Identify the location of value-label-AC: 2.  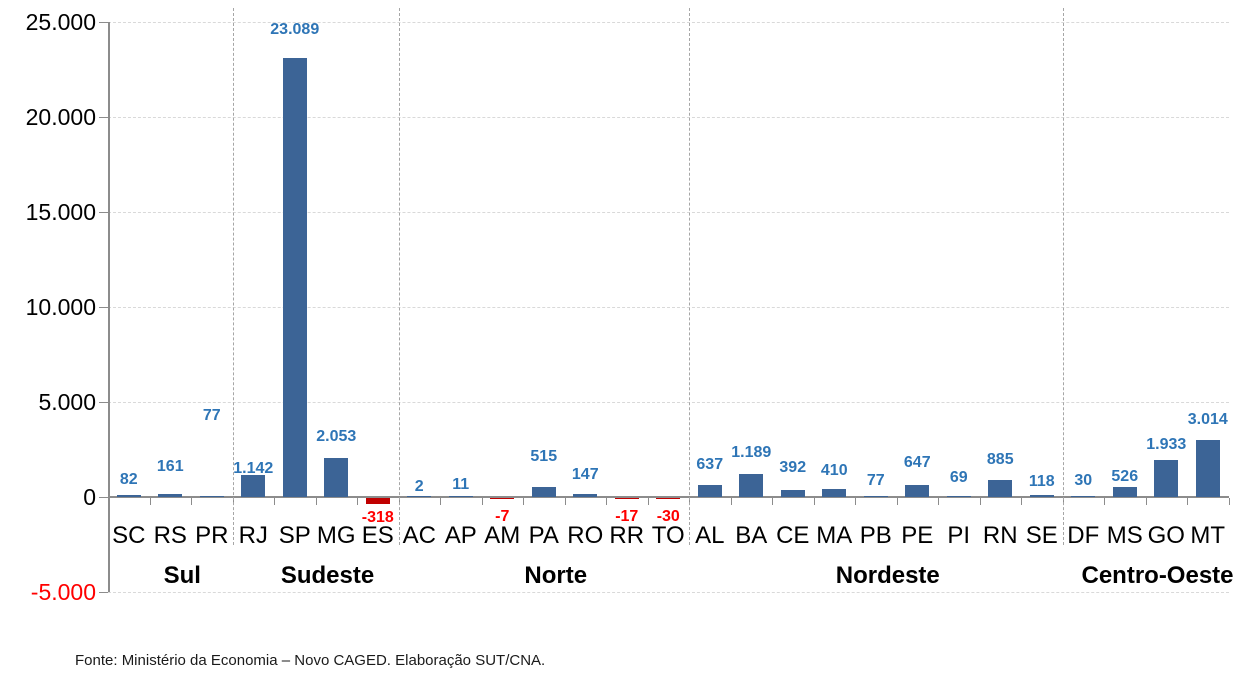
(419, 486).